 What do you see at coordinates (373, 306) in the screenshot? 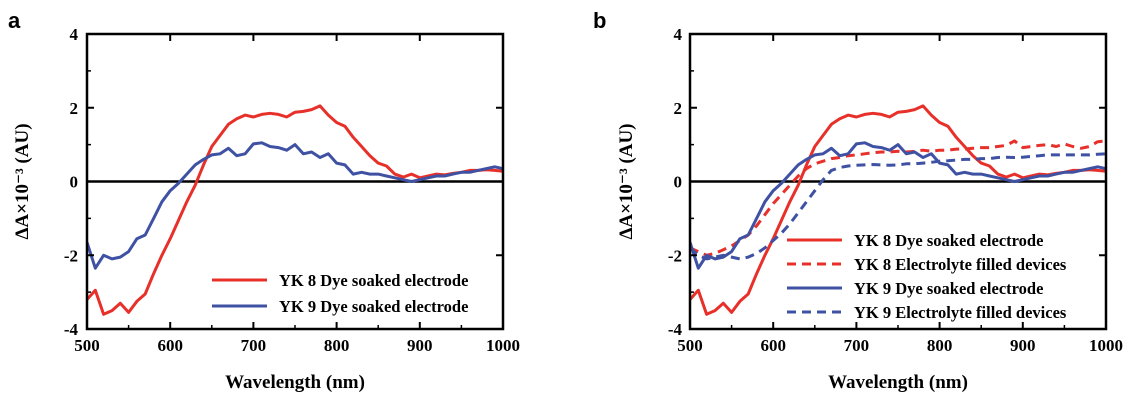
I see `legend-entry-2: YK 9 Dye soaked electrode` at bounding box center [373, 306].